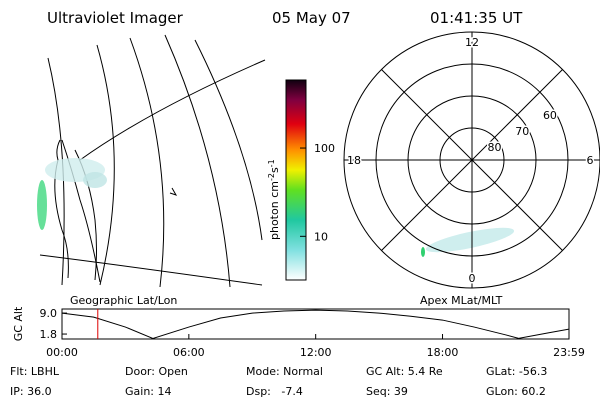 The width and height of the screenshot is (600, 400). I want to click on polar-ring, so click(472, 160).